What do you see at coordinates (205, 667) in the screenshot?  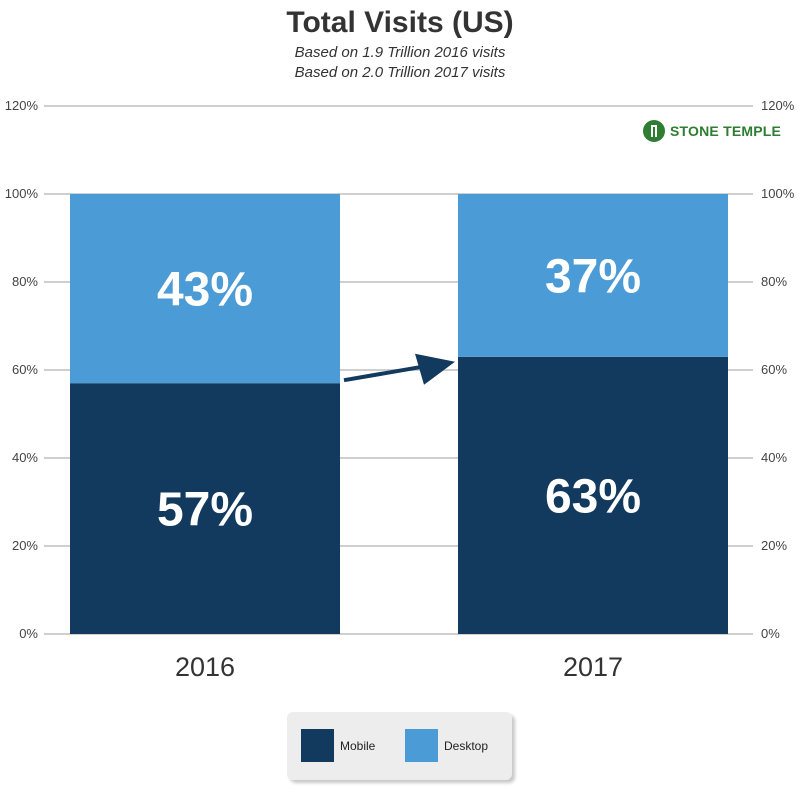 I see `x-tick-2016: 2016` at bounding box center [205, 667].